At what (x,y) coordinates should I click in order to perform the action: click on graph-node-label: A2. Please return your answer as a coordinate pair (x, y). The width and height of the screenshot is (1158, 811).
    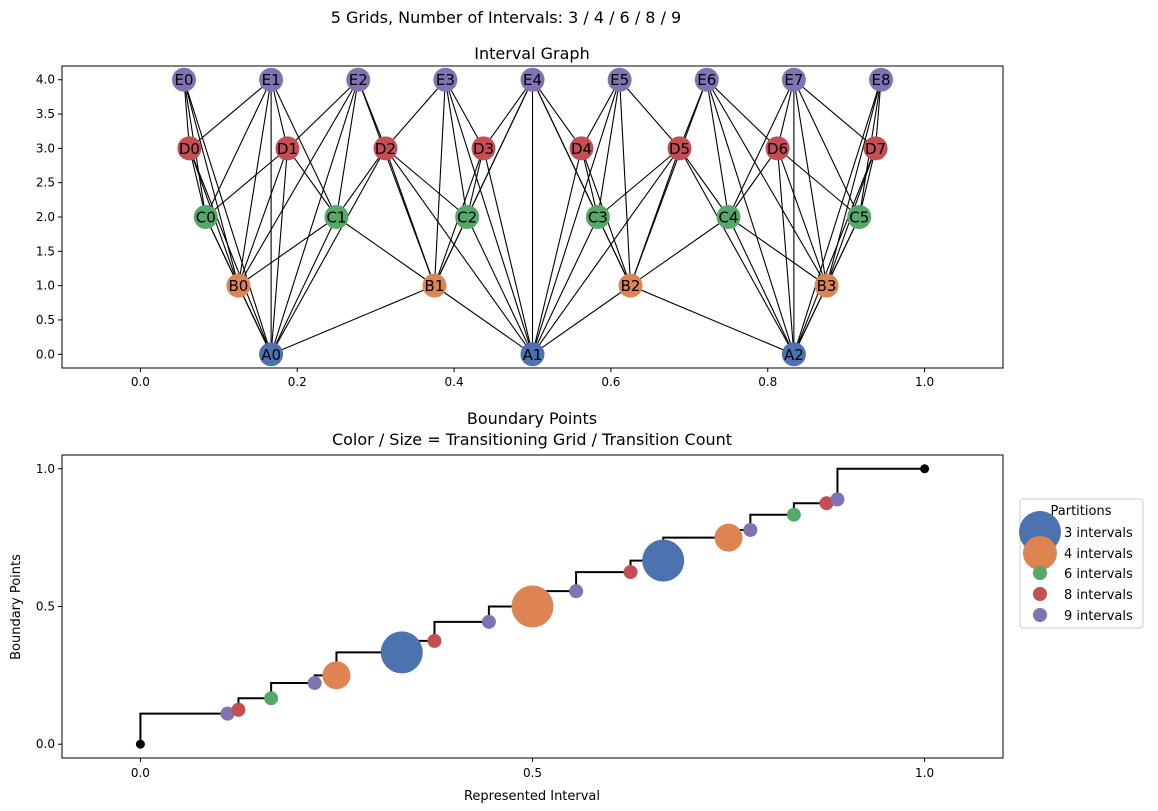
    Looking at the image, I should click on (794, 355).